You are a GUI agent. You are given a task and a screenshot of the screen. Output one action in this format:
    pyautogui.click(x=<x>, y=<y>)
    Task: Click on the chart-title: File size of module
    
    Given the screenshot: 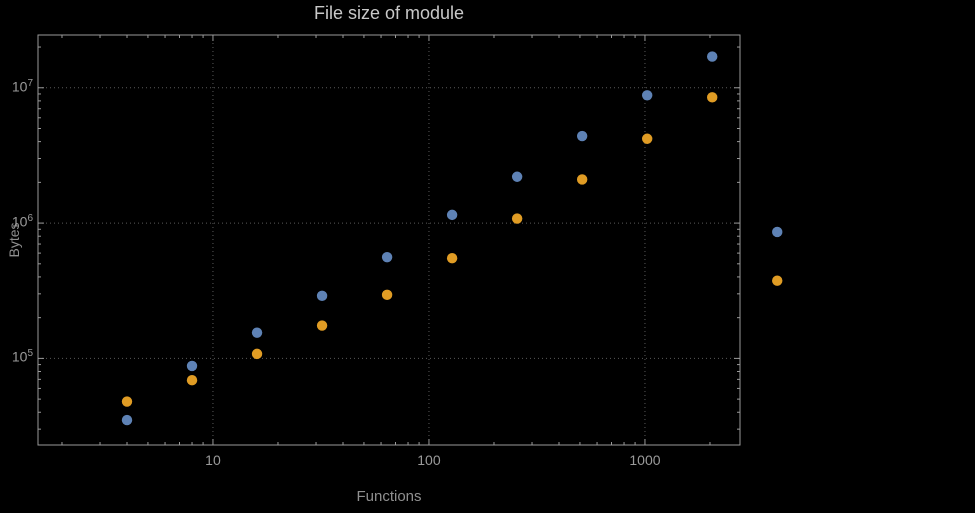 What is the action you would take?
    pyautogui.click(x=389, y=13)
    